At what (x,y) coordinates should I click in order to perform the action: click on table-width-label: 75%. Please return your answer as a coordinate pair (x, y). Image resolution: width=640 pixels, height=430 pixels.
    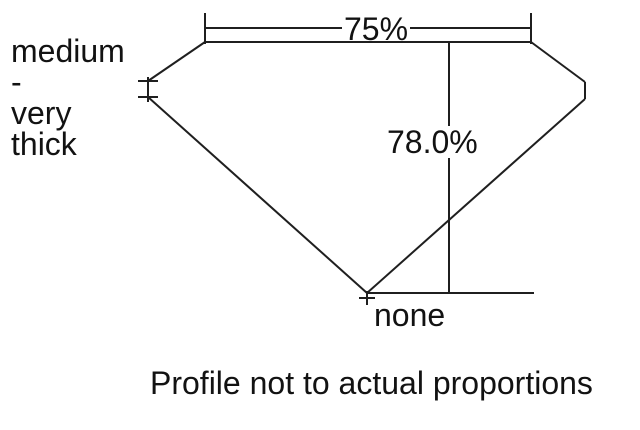
    Looking at the image, I should click on (376, 29).